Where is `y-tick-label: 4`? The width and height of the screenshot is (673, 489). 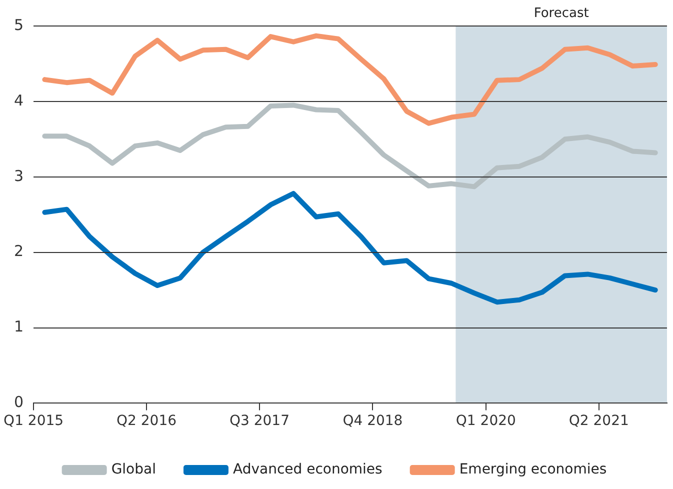 y-tick-label: 4 is located at coordinates (19, 100).